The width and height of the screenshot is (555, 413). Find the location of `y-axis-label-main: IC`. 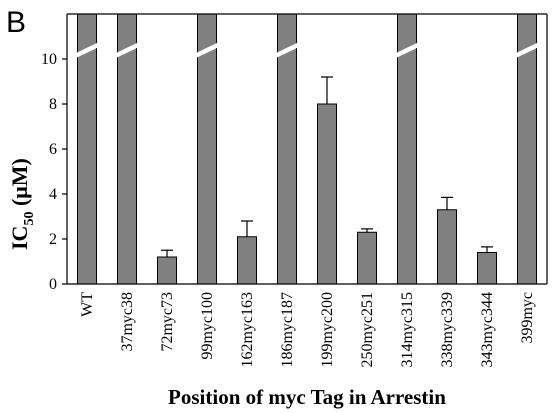

y-axis-label-main: IC is located at coordinates (19, 238).